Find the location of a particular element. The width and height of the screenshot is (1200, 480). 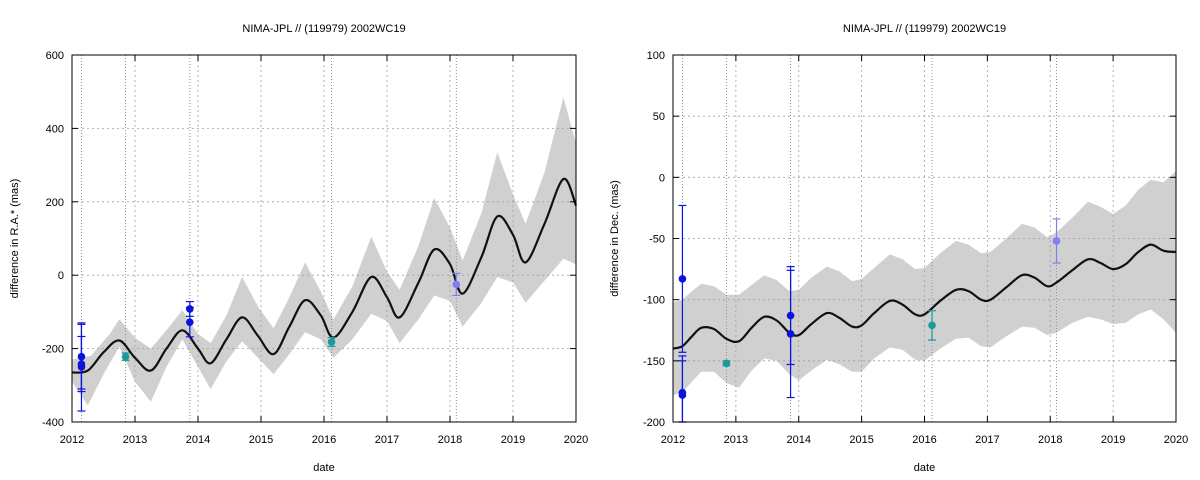

y-tick-label: 50 is located at coordinates (659, 117).